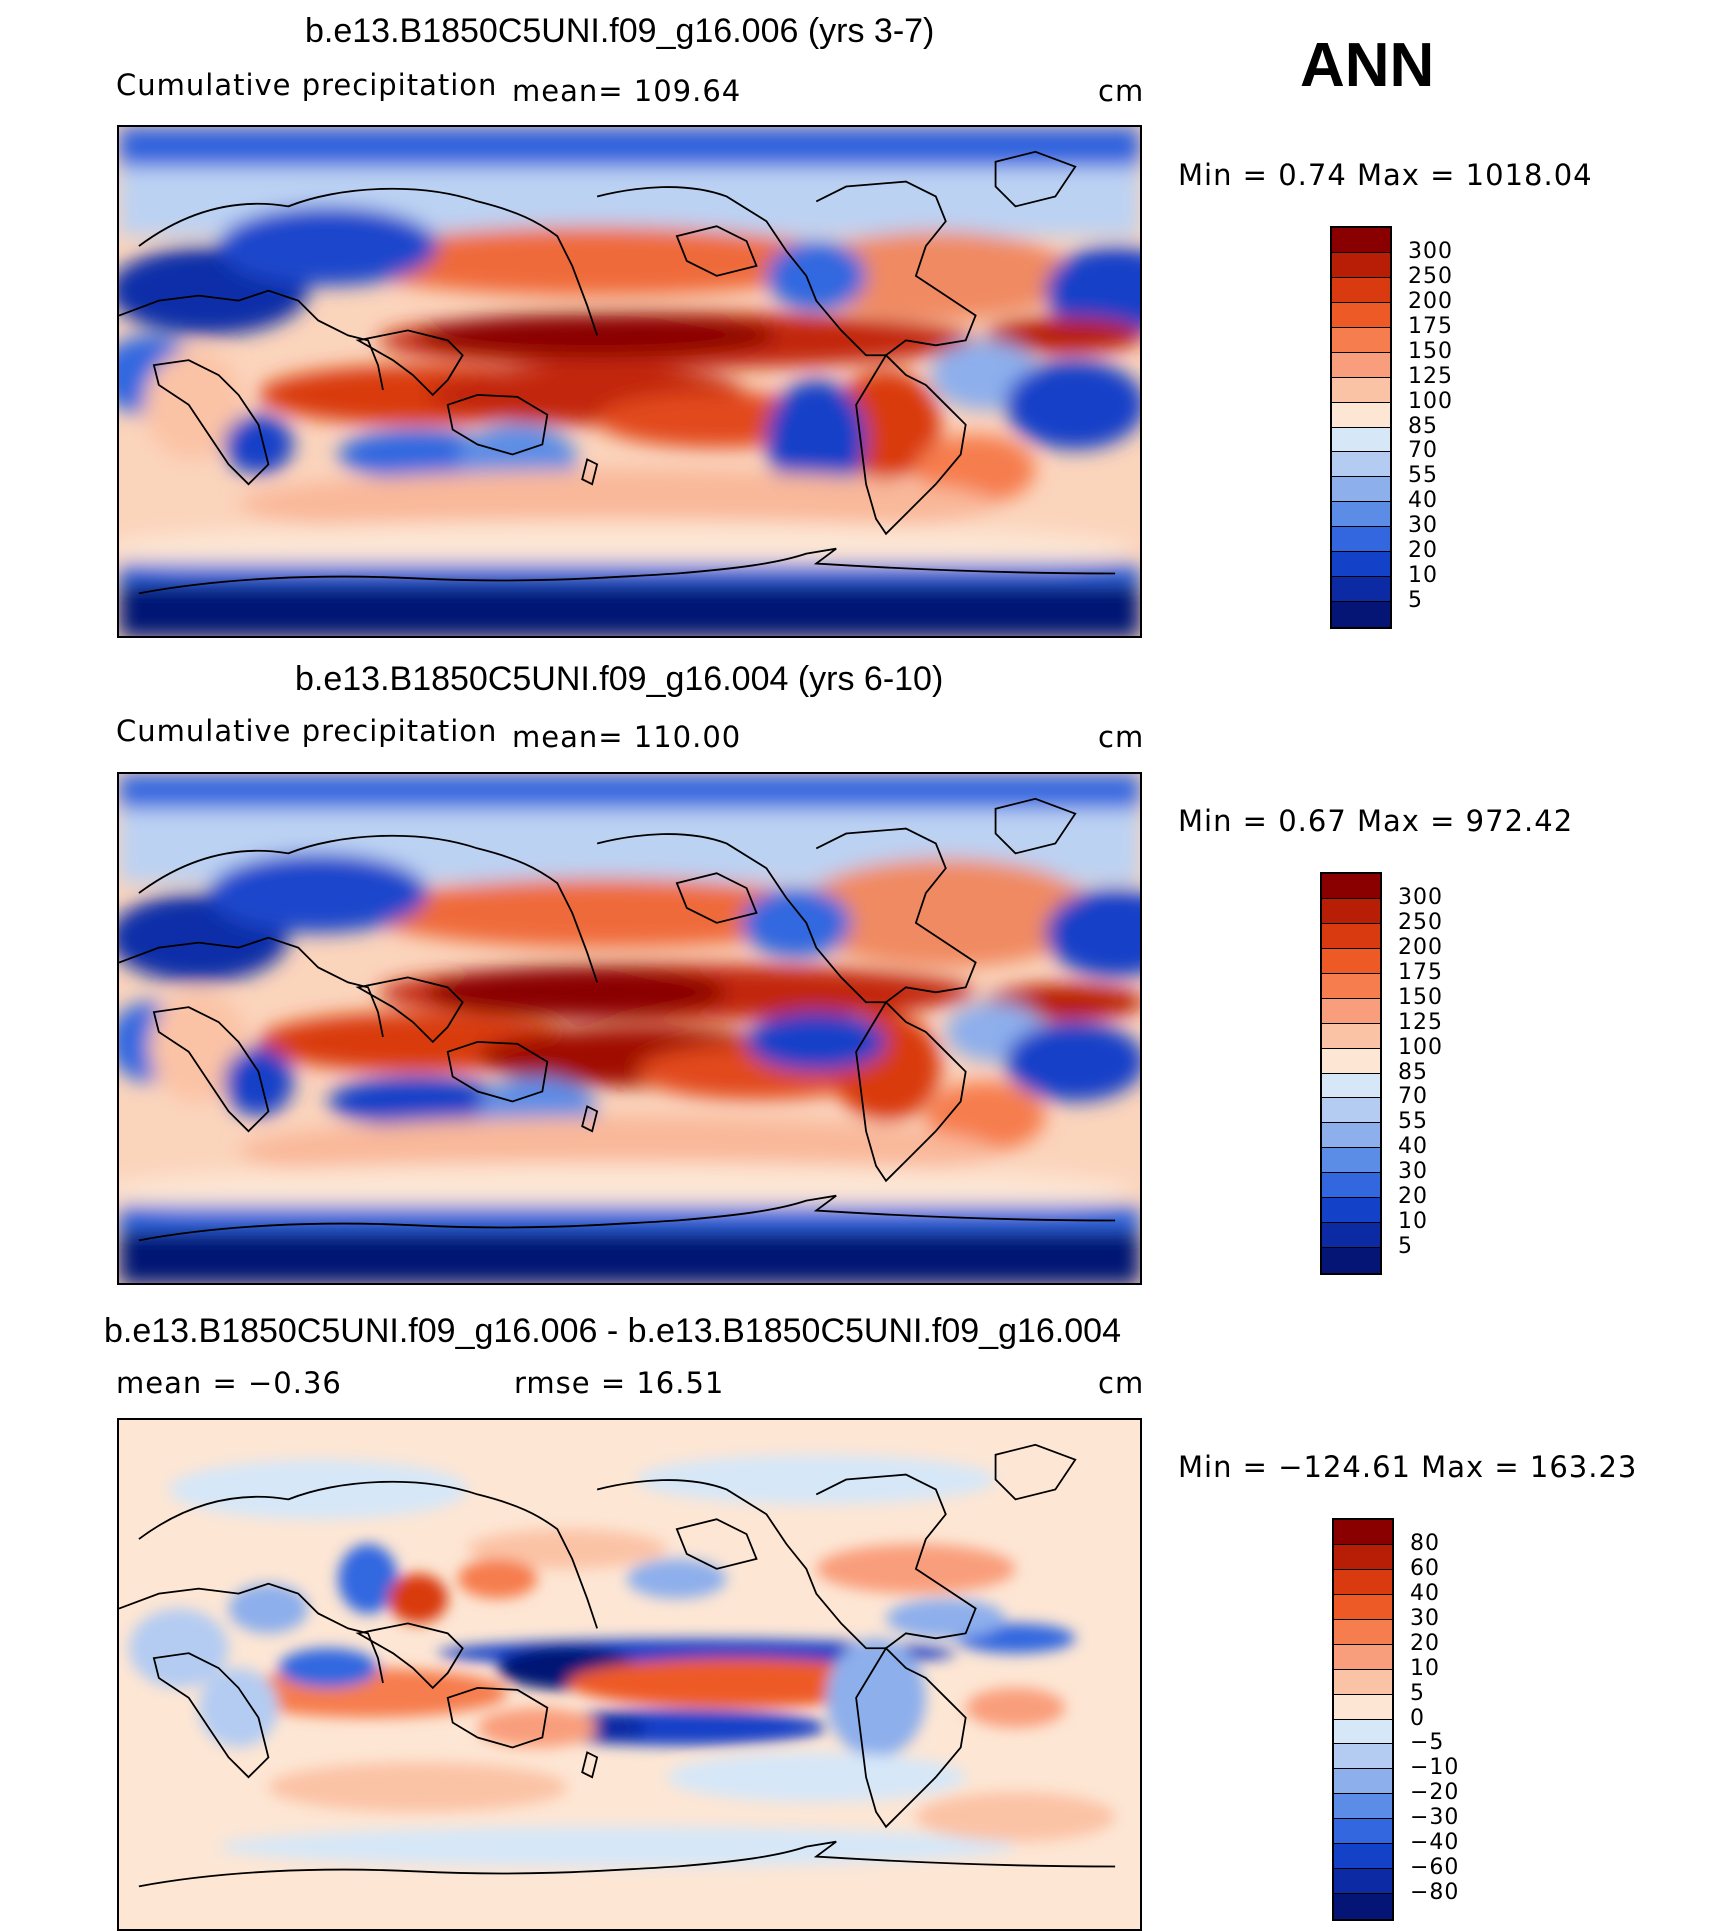  I want to click on colorbar-tick-label: 60, so click(1425, 1568).